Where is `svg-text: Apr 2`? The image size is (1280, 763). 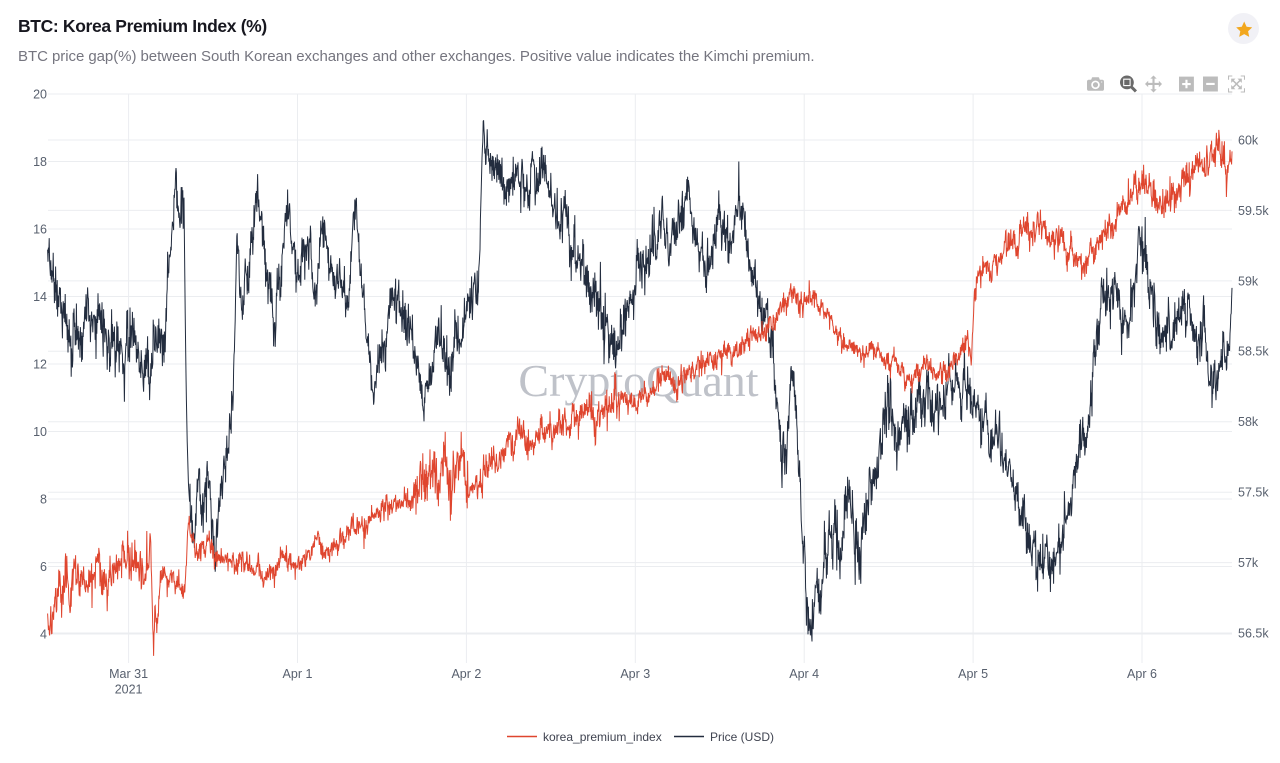
svg-text: Apr 2 is located at coordinates (466, 674).